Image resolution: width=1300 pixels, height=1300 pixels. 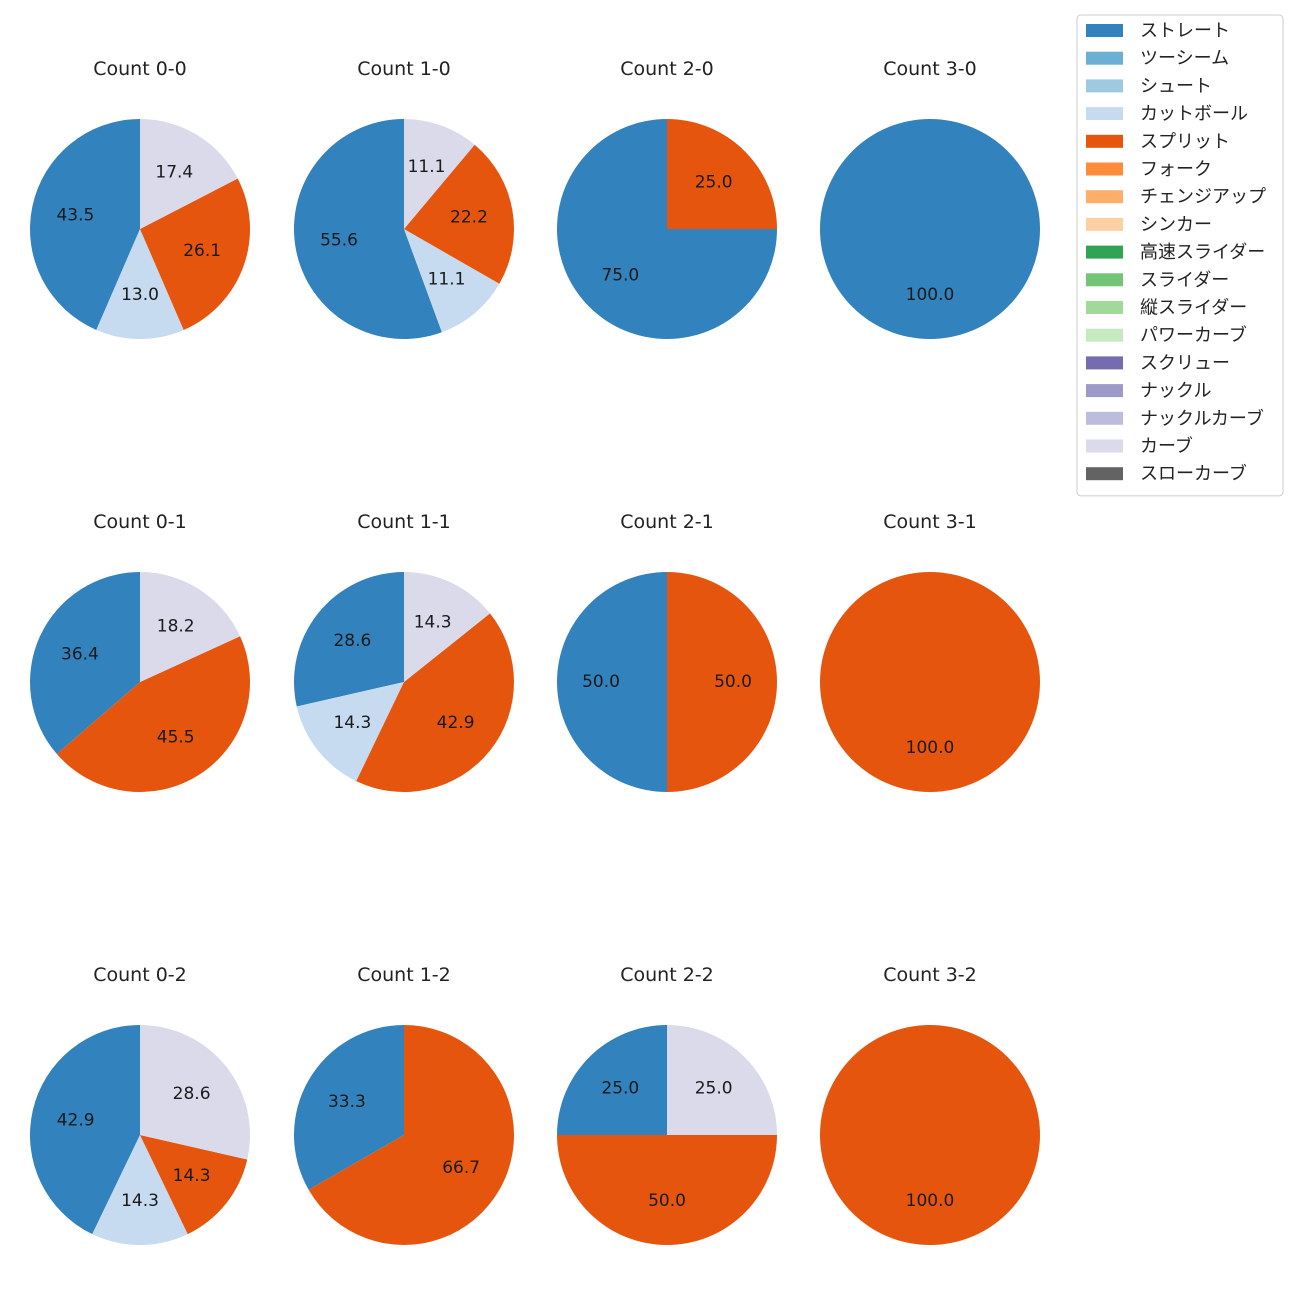 I want to click on slice-label: 33.3, so click(x=347, y=1102).